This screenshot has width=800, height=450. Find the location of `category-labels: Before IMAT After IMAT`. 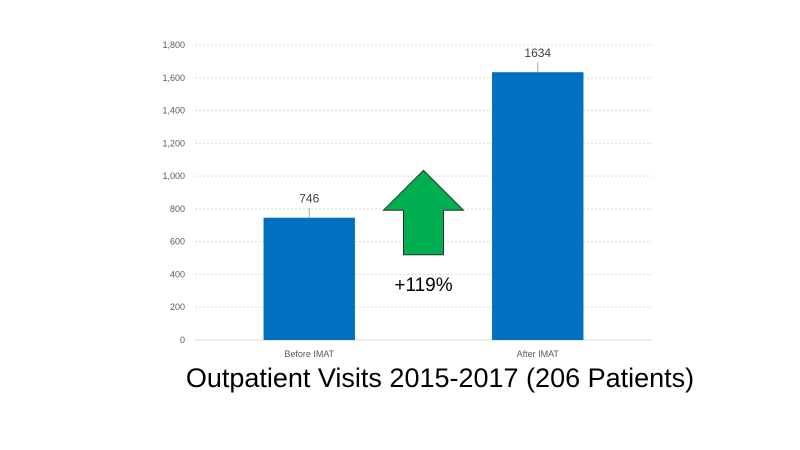

category-labels: Before IMAT After IMAT is located at coordinates (421, 354).